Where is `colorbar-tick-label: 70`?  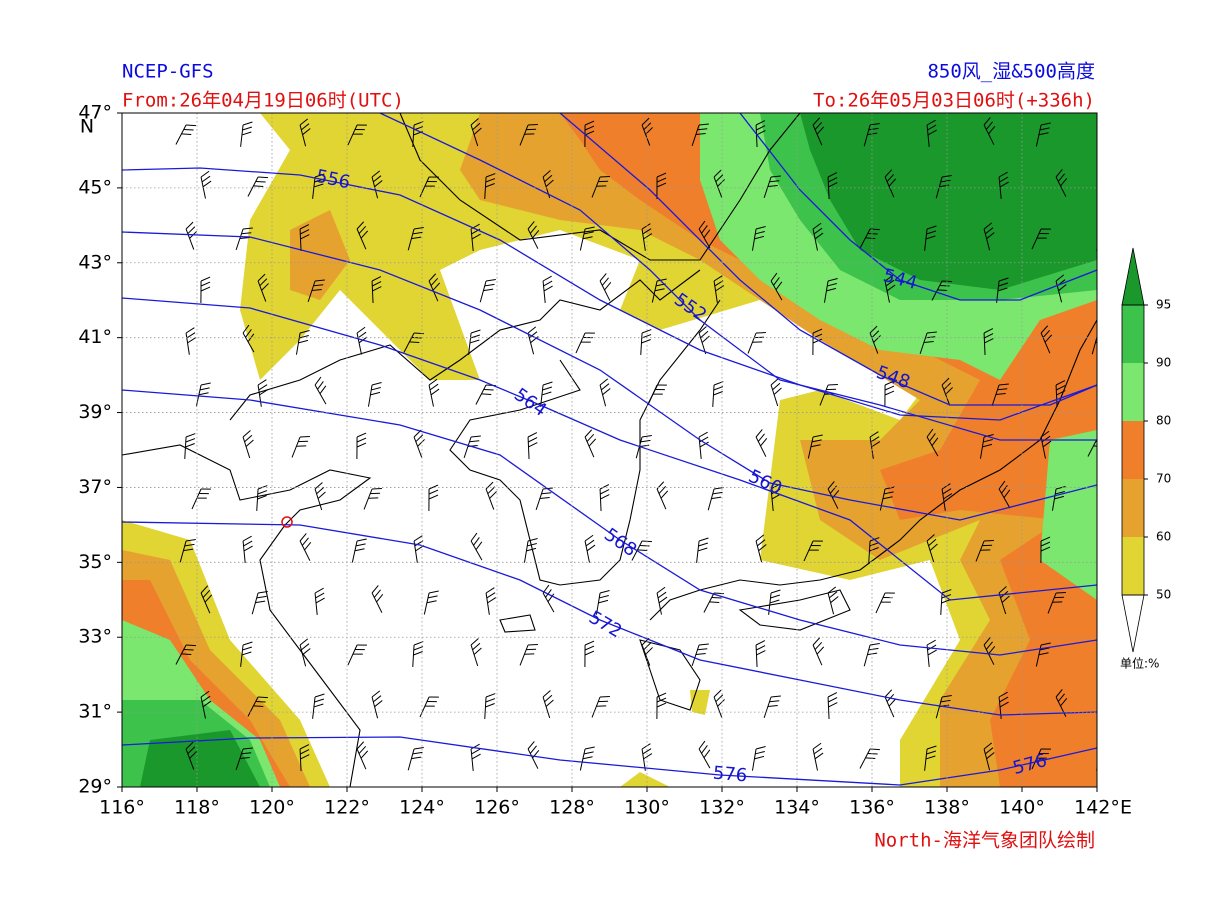 colorbar-tick-label: 70 is located at coordinates (1163, 479).